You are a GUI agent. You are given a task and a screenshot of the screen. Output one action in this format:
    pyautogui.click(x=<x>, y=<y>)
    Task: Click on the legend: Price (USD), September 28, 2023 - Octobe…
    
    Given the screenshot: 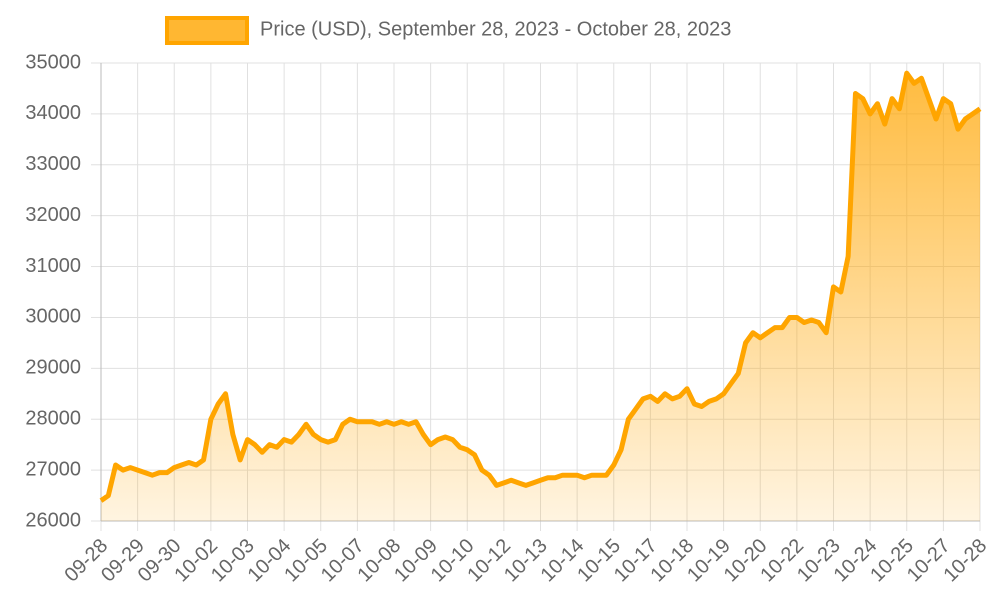 What is the action you would take?
    pyautogui.click(x=448, y=30)
    